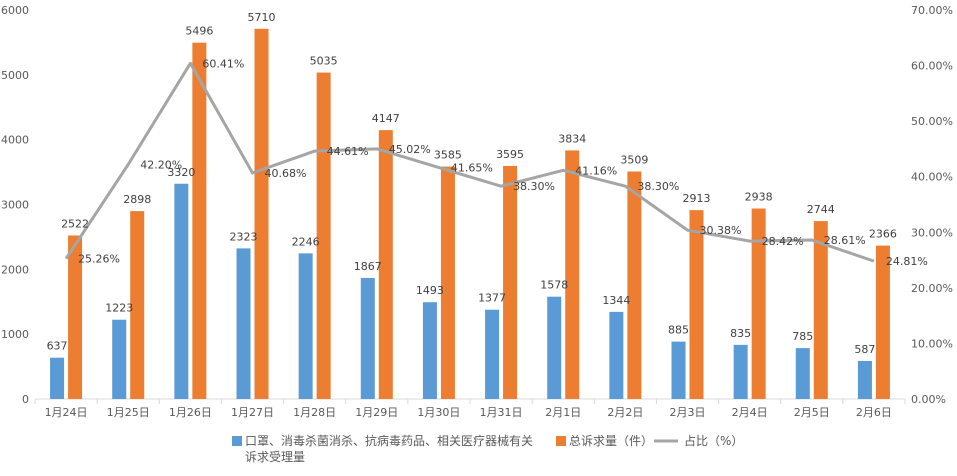 Image resolution: width=957 pixels, height=476 pixels. What do you see at coordinates (874, 412) in the screenshot?
I see `x-tick-label: 2月6日` at bounding box center [874, 412].